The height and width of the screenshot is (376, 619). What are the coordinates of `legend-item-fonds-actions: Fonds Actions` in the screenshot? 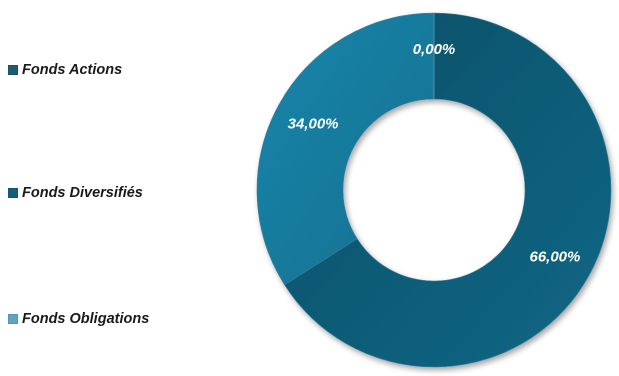 It's located at (65, 70).